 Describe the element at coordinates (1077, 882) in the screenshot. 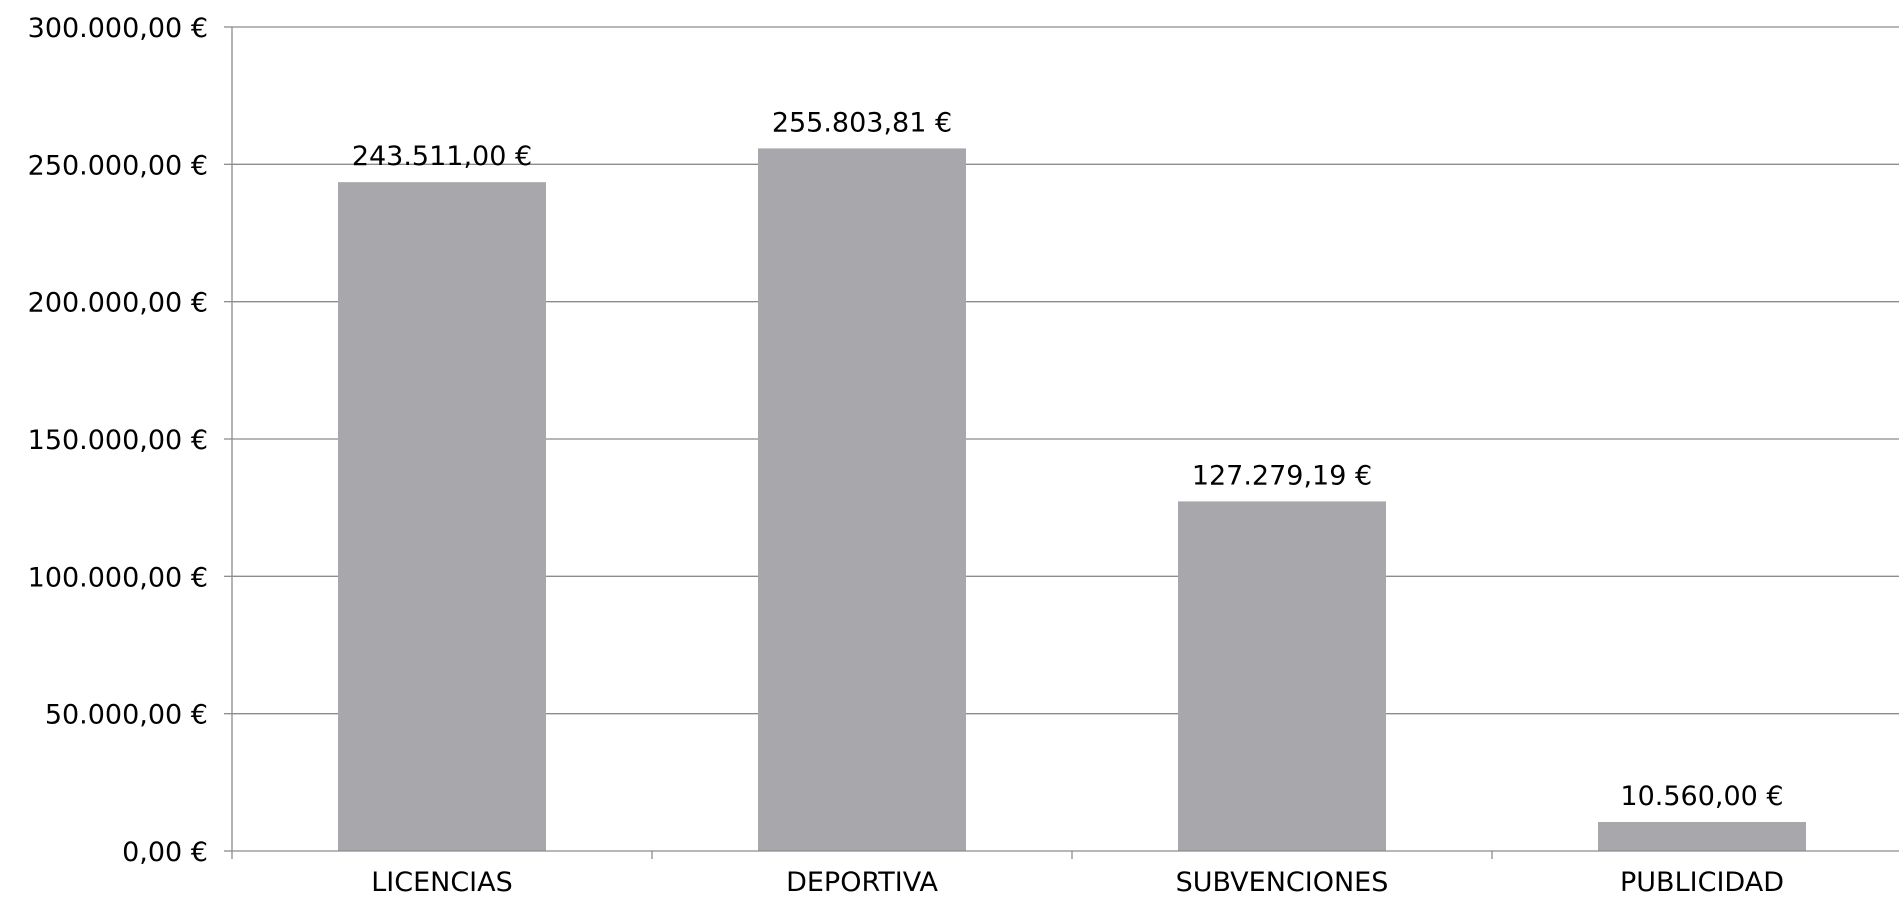

I see `category-labels: LICENCIAS DEPORTIVA SUBVENCIONES PUBLICIDAD` at that location.